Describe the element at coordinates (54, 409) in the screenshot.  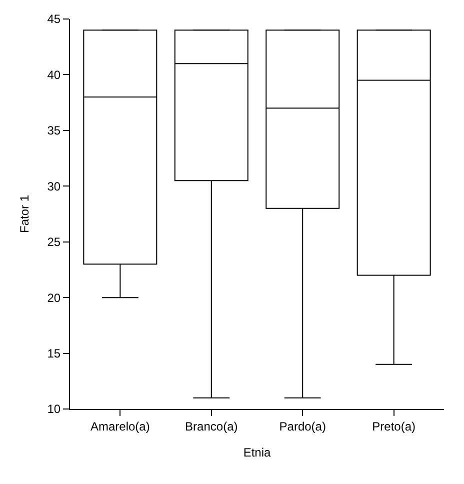
I see `y-tick-label: 10` at that location.